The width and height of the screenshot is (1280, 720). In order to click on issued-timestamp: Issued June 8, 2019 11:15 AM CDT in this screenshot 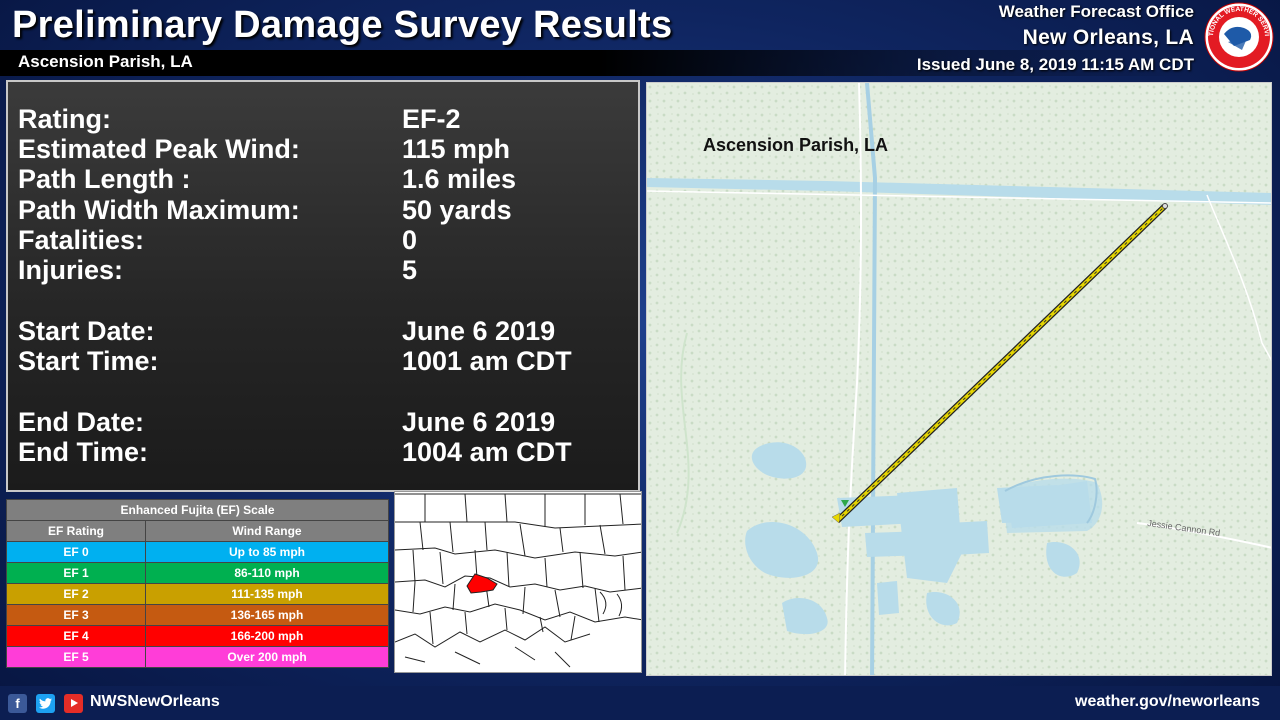, I will do `click(1055, 64)`.